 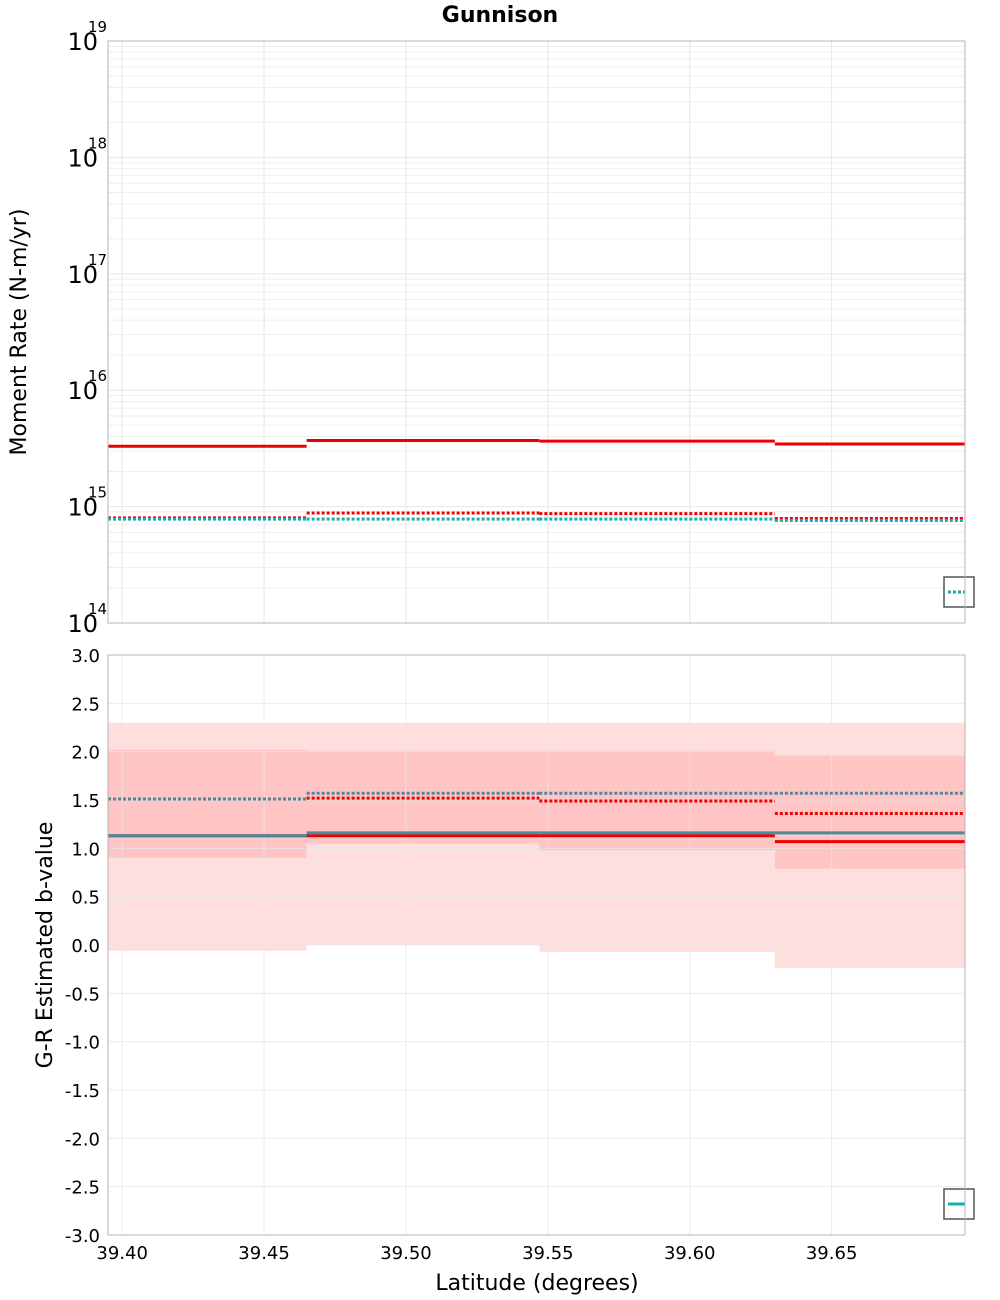 What do you see at coordinates (476, 1253) in the screenshot?
I see `bottom-x-tick-labels: 39.40 39.45 39.50 39.55 39.60 39.65` at bounding box center [476, 1253].